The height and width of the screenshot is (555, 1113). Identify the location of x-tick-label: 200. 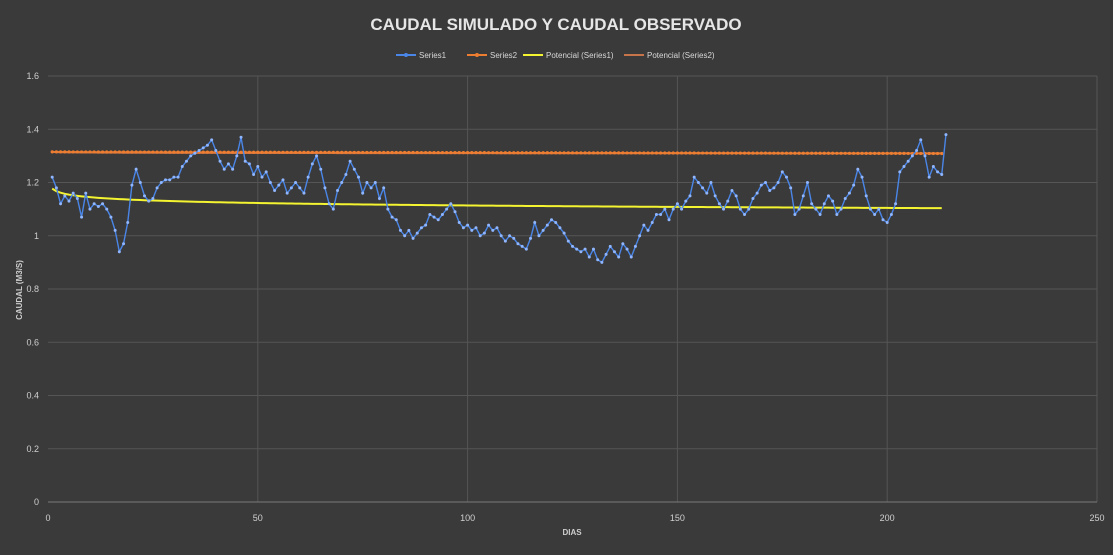
(887, 518).